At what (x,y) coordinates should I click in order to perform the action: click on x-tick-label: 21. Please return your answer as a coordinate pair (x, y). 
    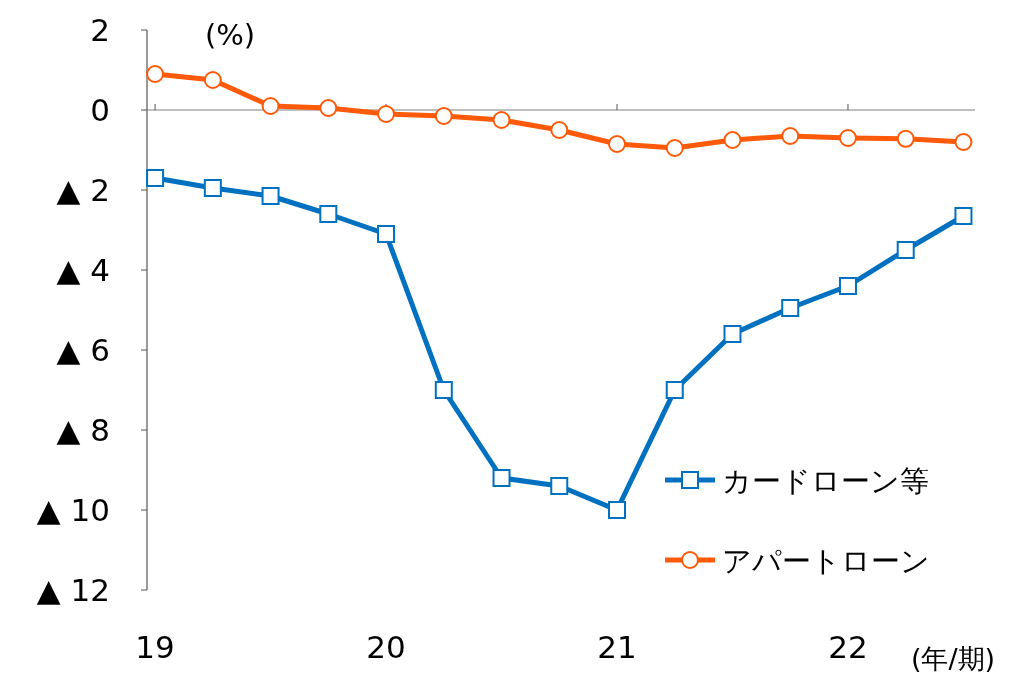
    Looking at the image, I should click on (617, 647).